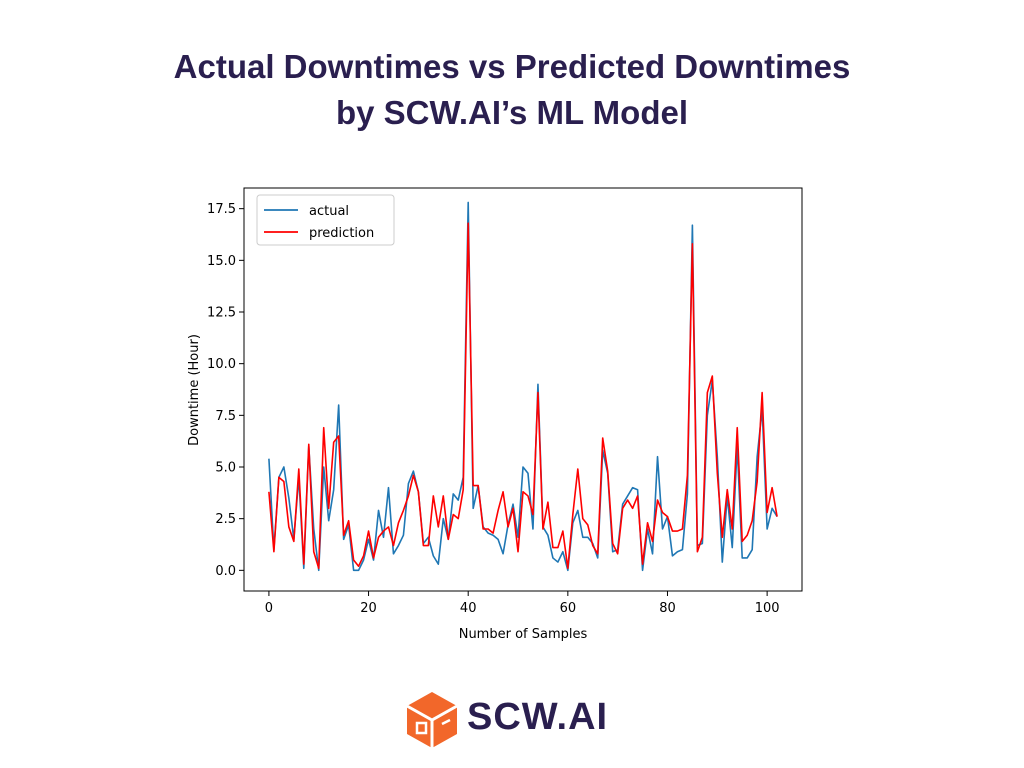 The width and height of the screenshot is (1024, 768). What do you see at coordinates (225, 390) in the screenshot?
I see `y-axis-ticks: 0.0 2.5 5.0 7.5 10.0 12.5 15.0 17.5` at bounding box center [225, 390].